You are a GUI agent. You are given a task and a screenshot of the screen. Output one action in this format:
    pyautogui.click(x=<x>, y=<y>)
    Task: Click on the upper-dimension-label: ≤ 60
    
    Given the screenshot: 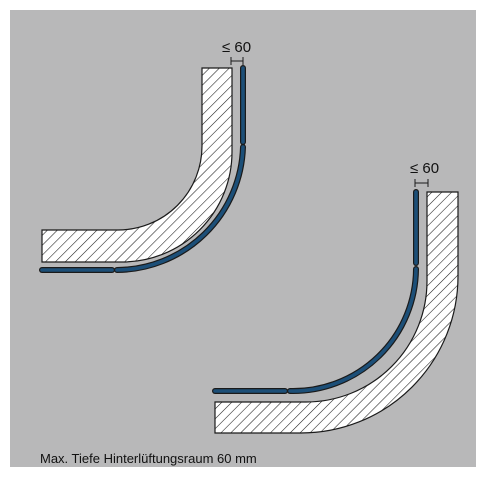 What is the action you would take?
    pyautogui.click(x=236, y=47)
    